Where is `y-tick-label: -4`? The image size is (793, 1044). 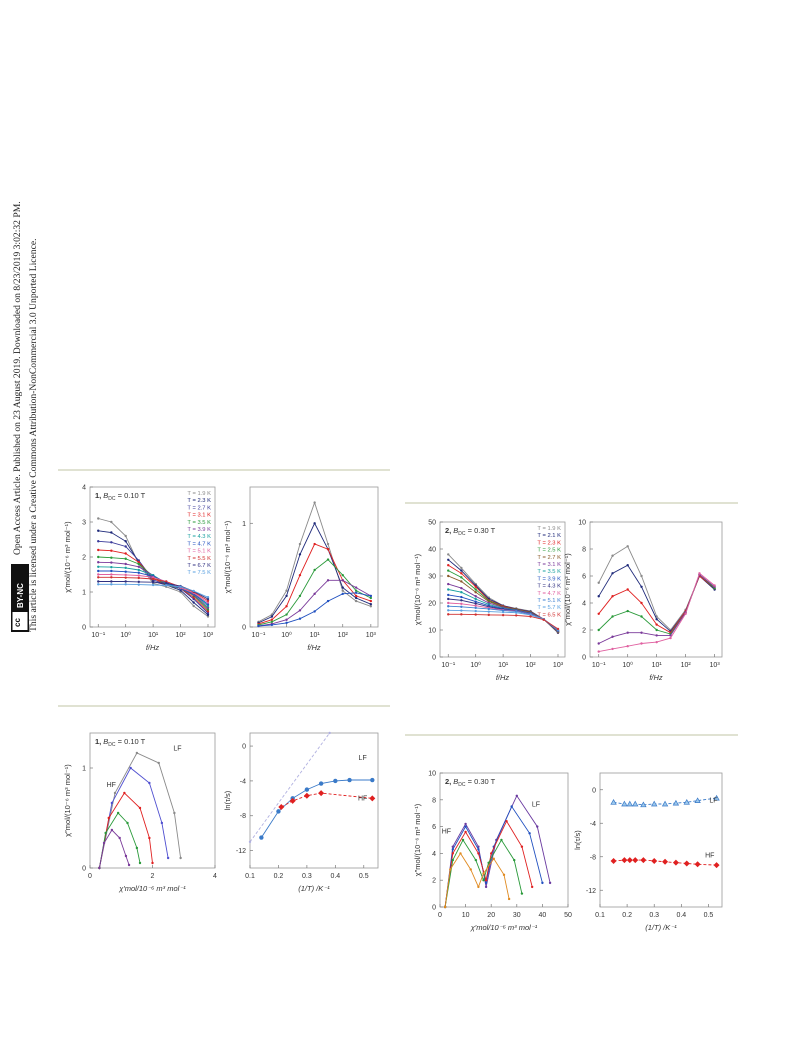 y-tick-label: -4 is located at coordinates (593, 824).